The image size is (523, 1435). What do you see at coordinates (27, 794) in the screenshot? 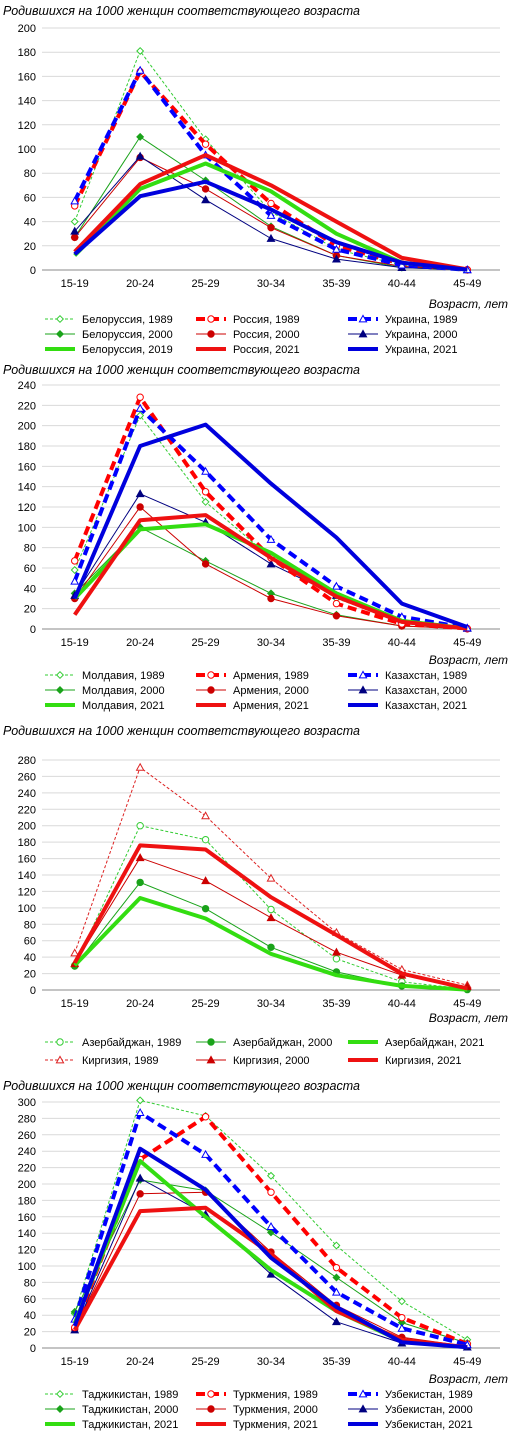
I see `y-tick-label: 240` at bounding box center [27, 794].